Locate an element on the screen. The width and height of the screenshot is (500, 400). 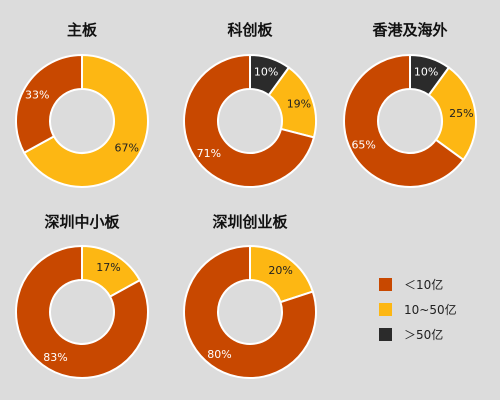
legend-label: 10~50亿 is located at coordinates (430, 309).